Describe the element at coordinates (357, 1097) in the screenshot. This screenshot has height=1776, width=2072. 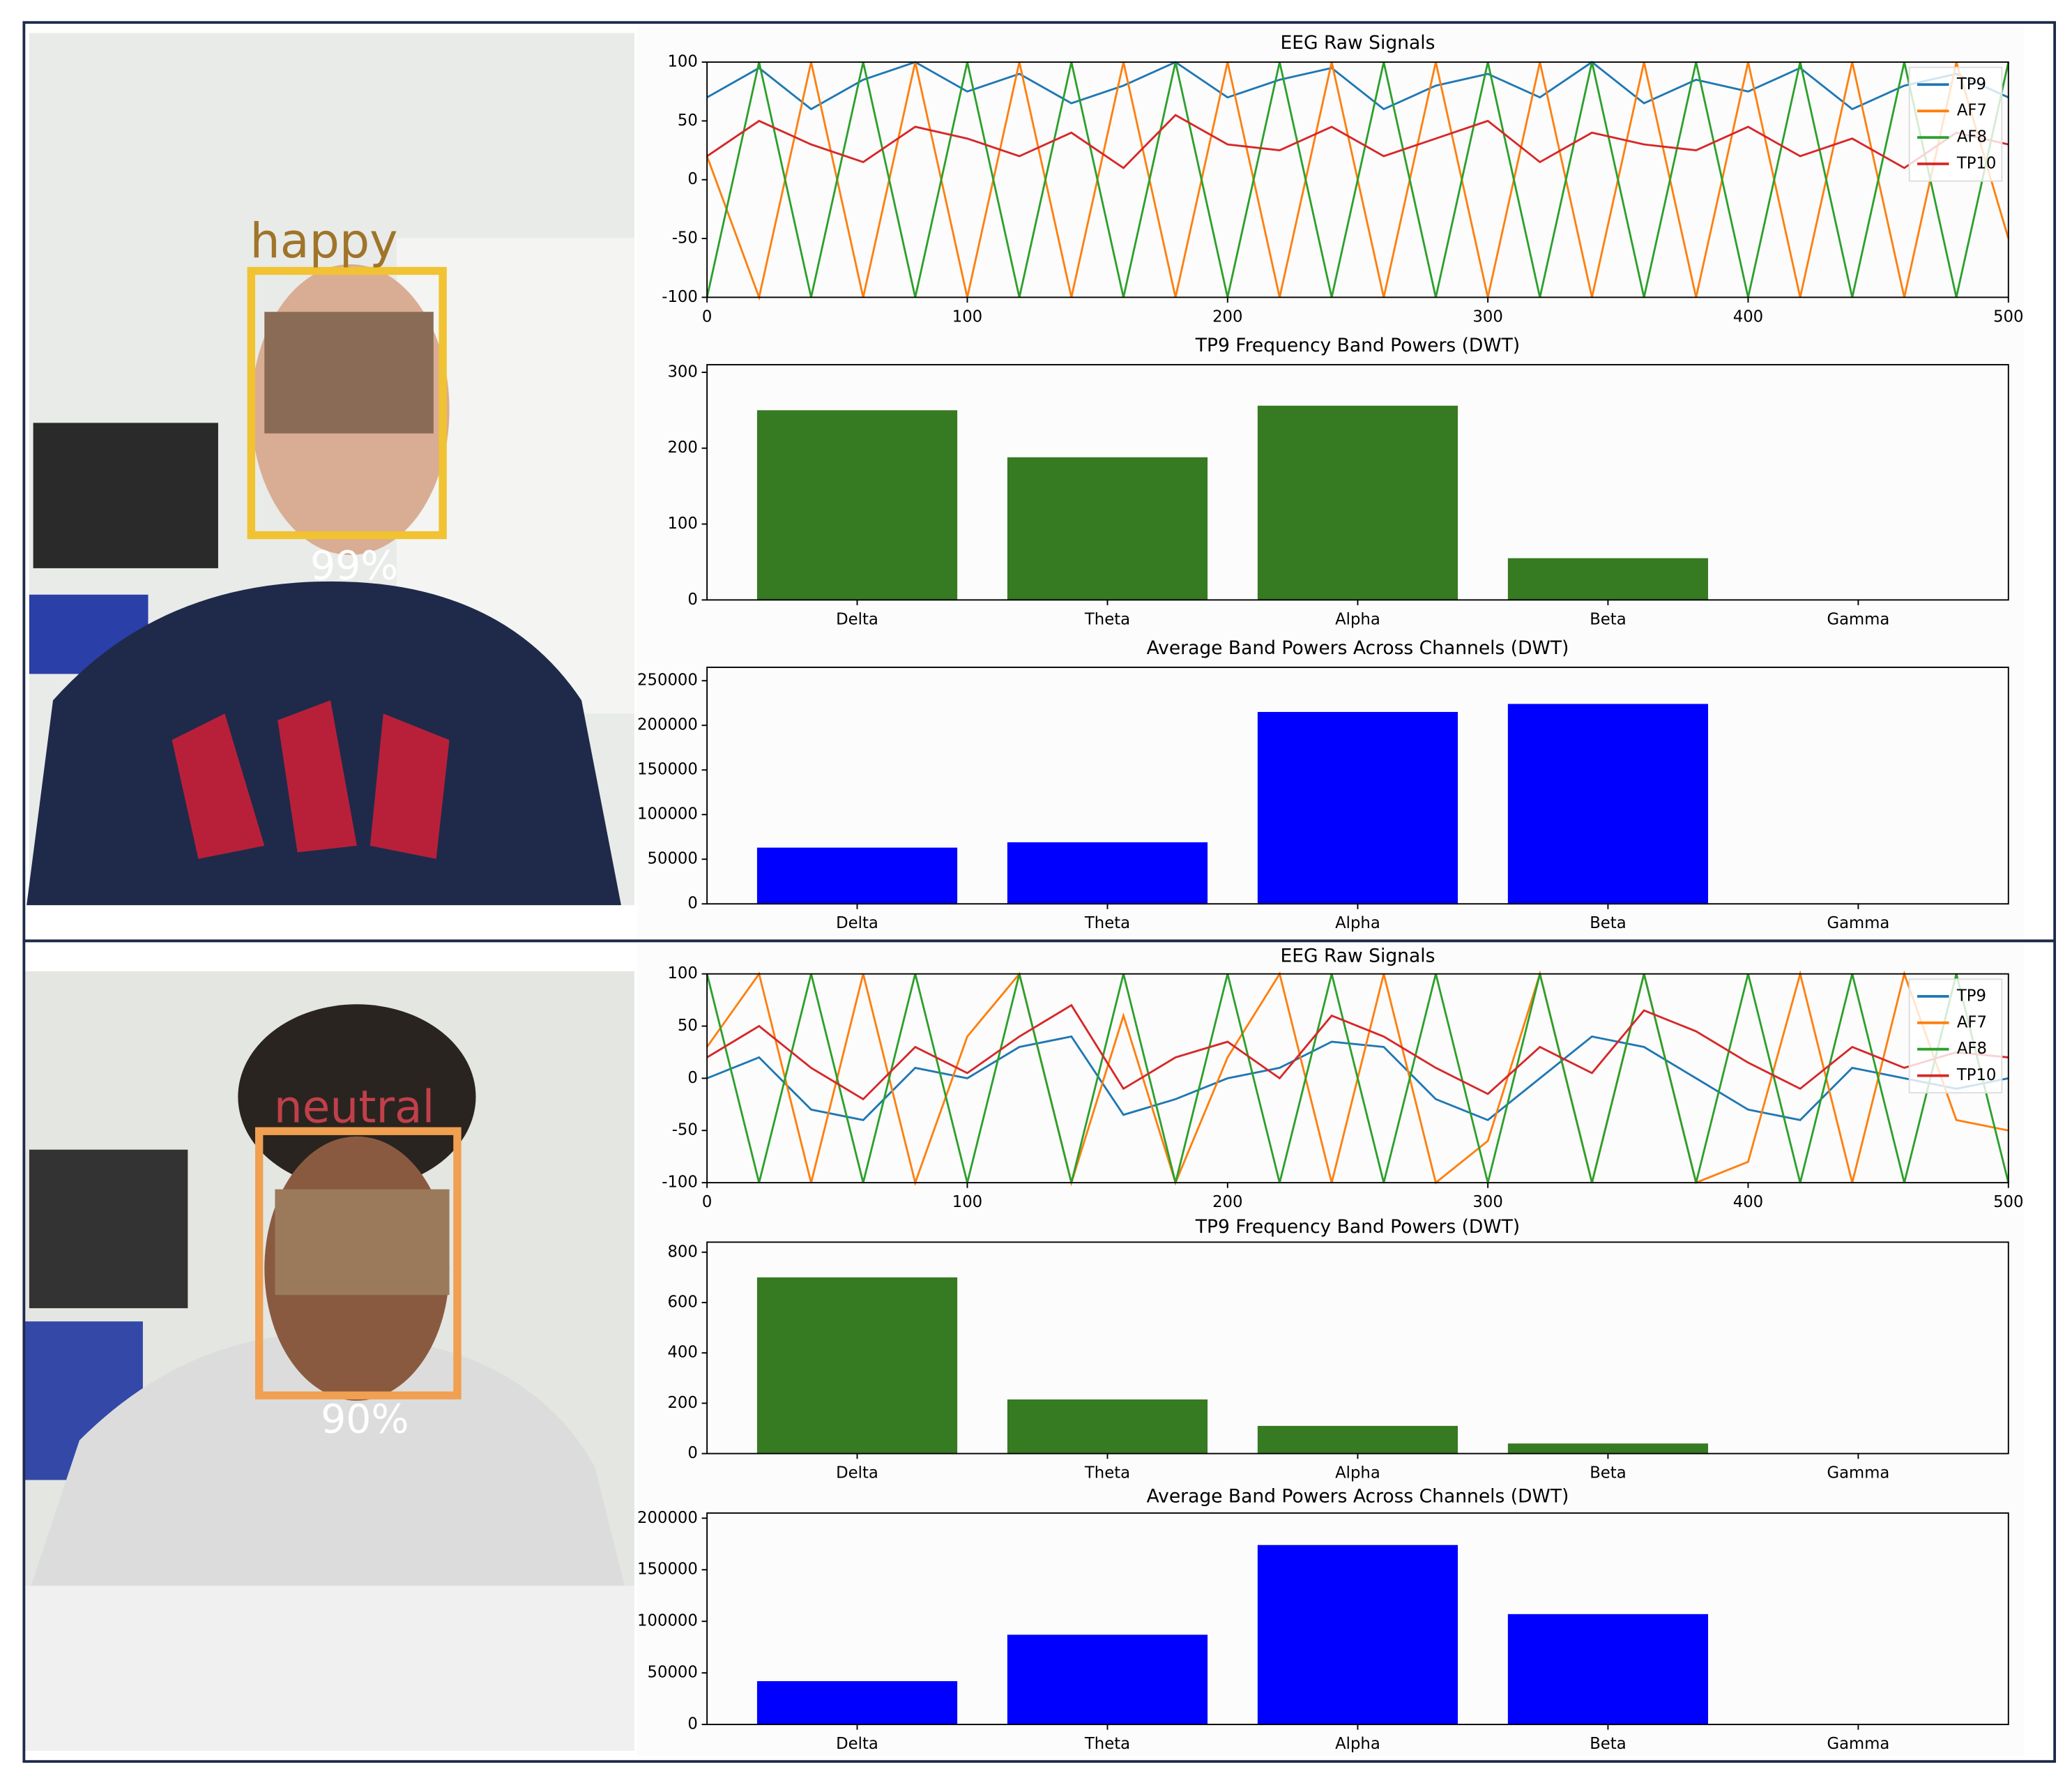
I see `hair` at that location.